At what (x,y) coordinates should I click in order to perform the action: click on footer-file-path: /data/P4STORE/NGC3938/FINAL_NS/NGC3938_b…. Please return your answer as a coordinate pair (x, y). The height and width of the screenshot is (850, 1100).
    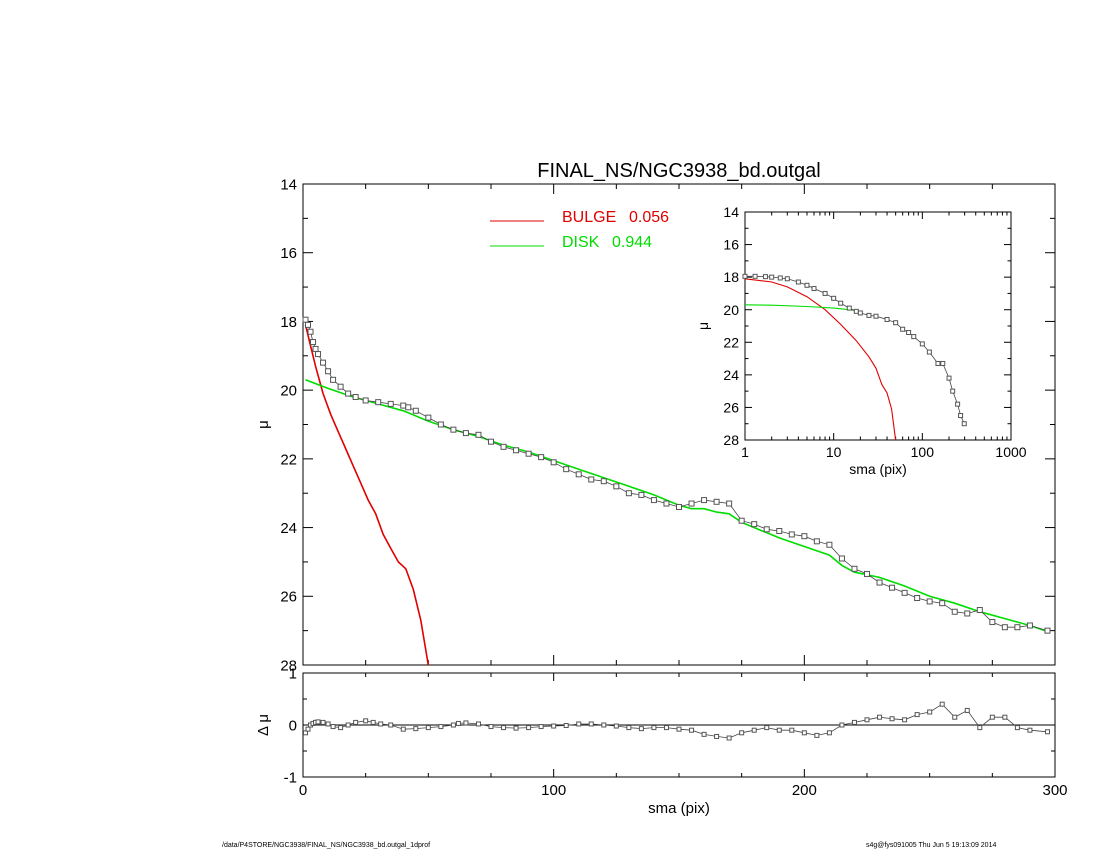
    Looking at the image, I should click on (326, 845).